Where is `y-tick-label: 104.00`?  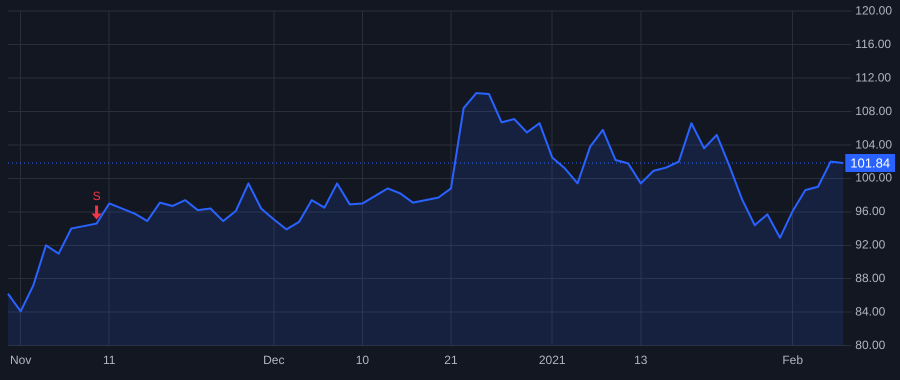
y-tick-label: 104.00 is located at coordinates (873, 144).